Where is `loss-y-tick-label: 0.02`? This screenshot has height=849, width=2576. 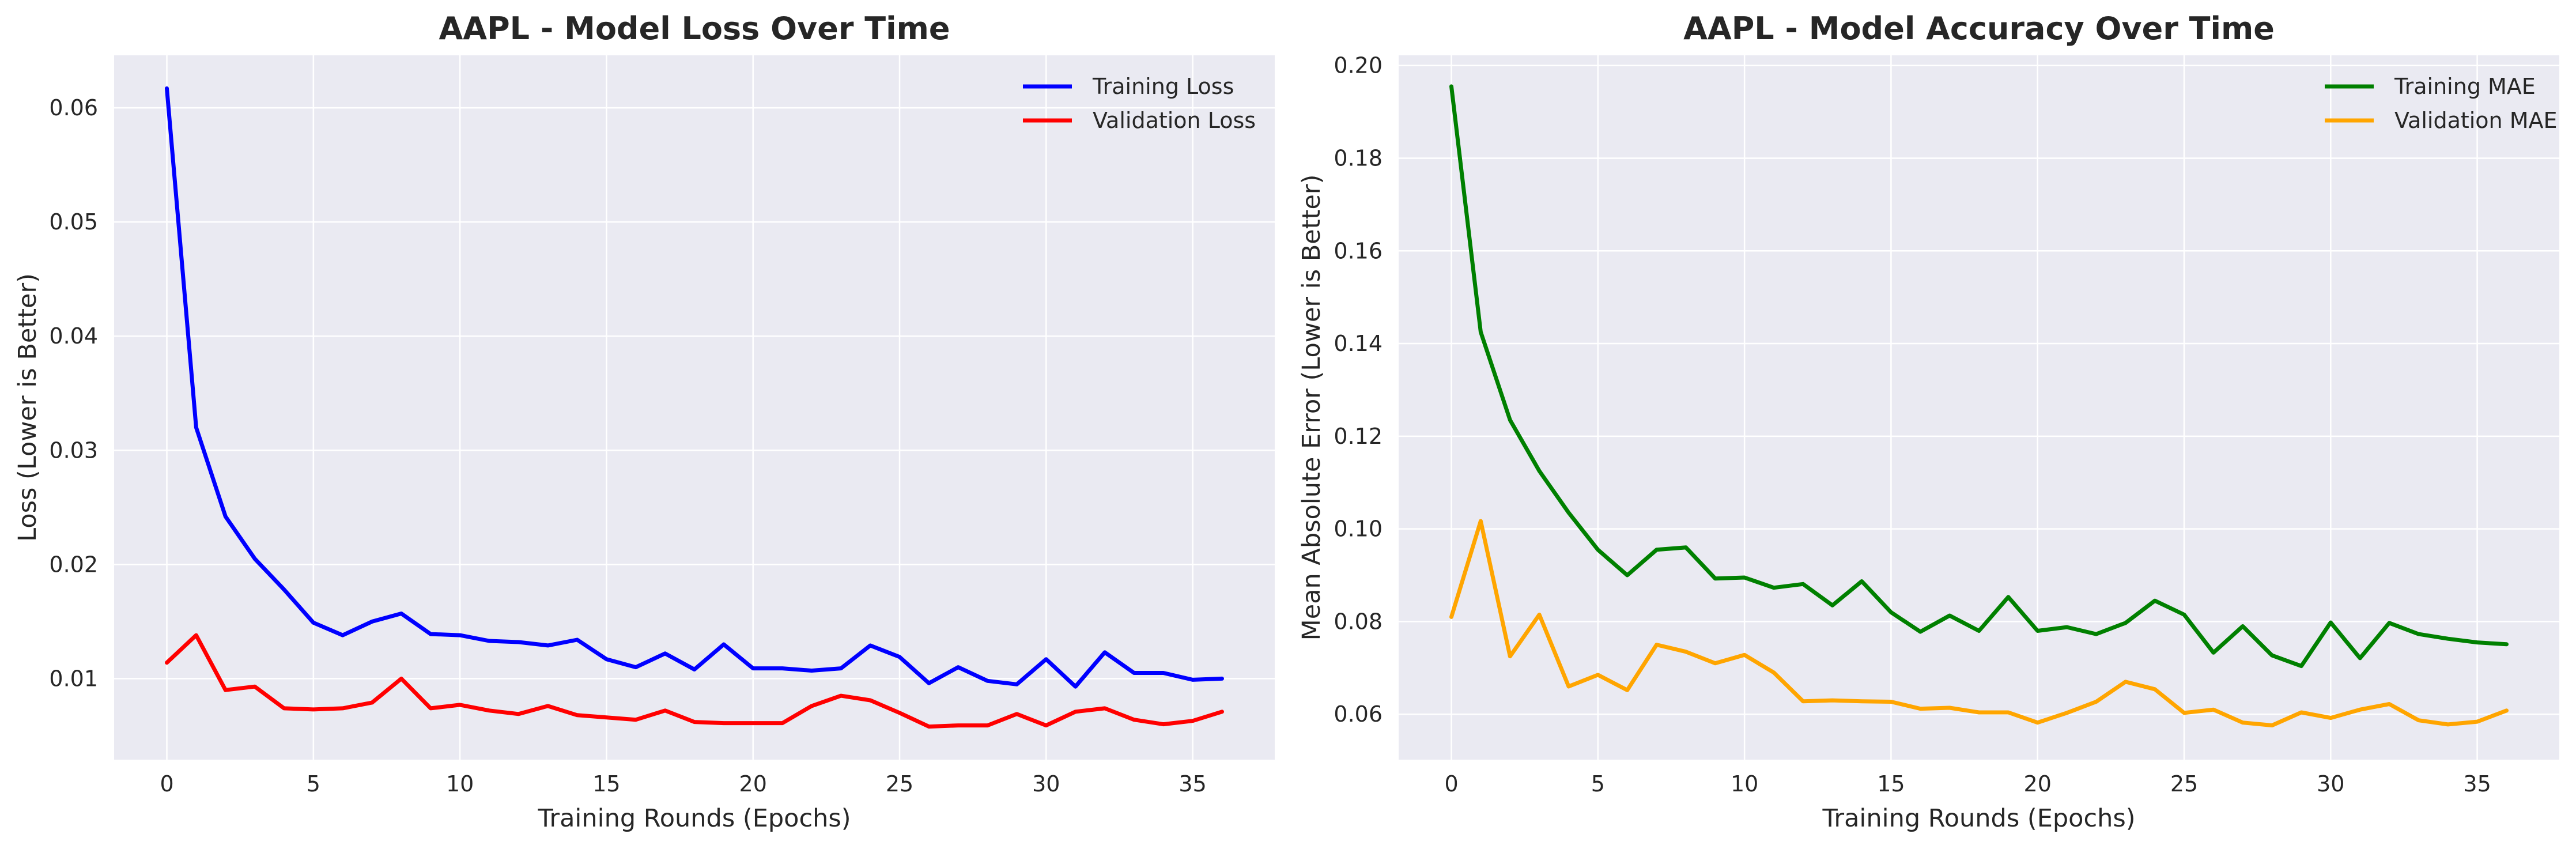
loss-y-tick-label: 0.02 is located at coordinates (73, 564).